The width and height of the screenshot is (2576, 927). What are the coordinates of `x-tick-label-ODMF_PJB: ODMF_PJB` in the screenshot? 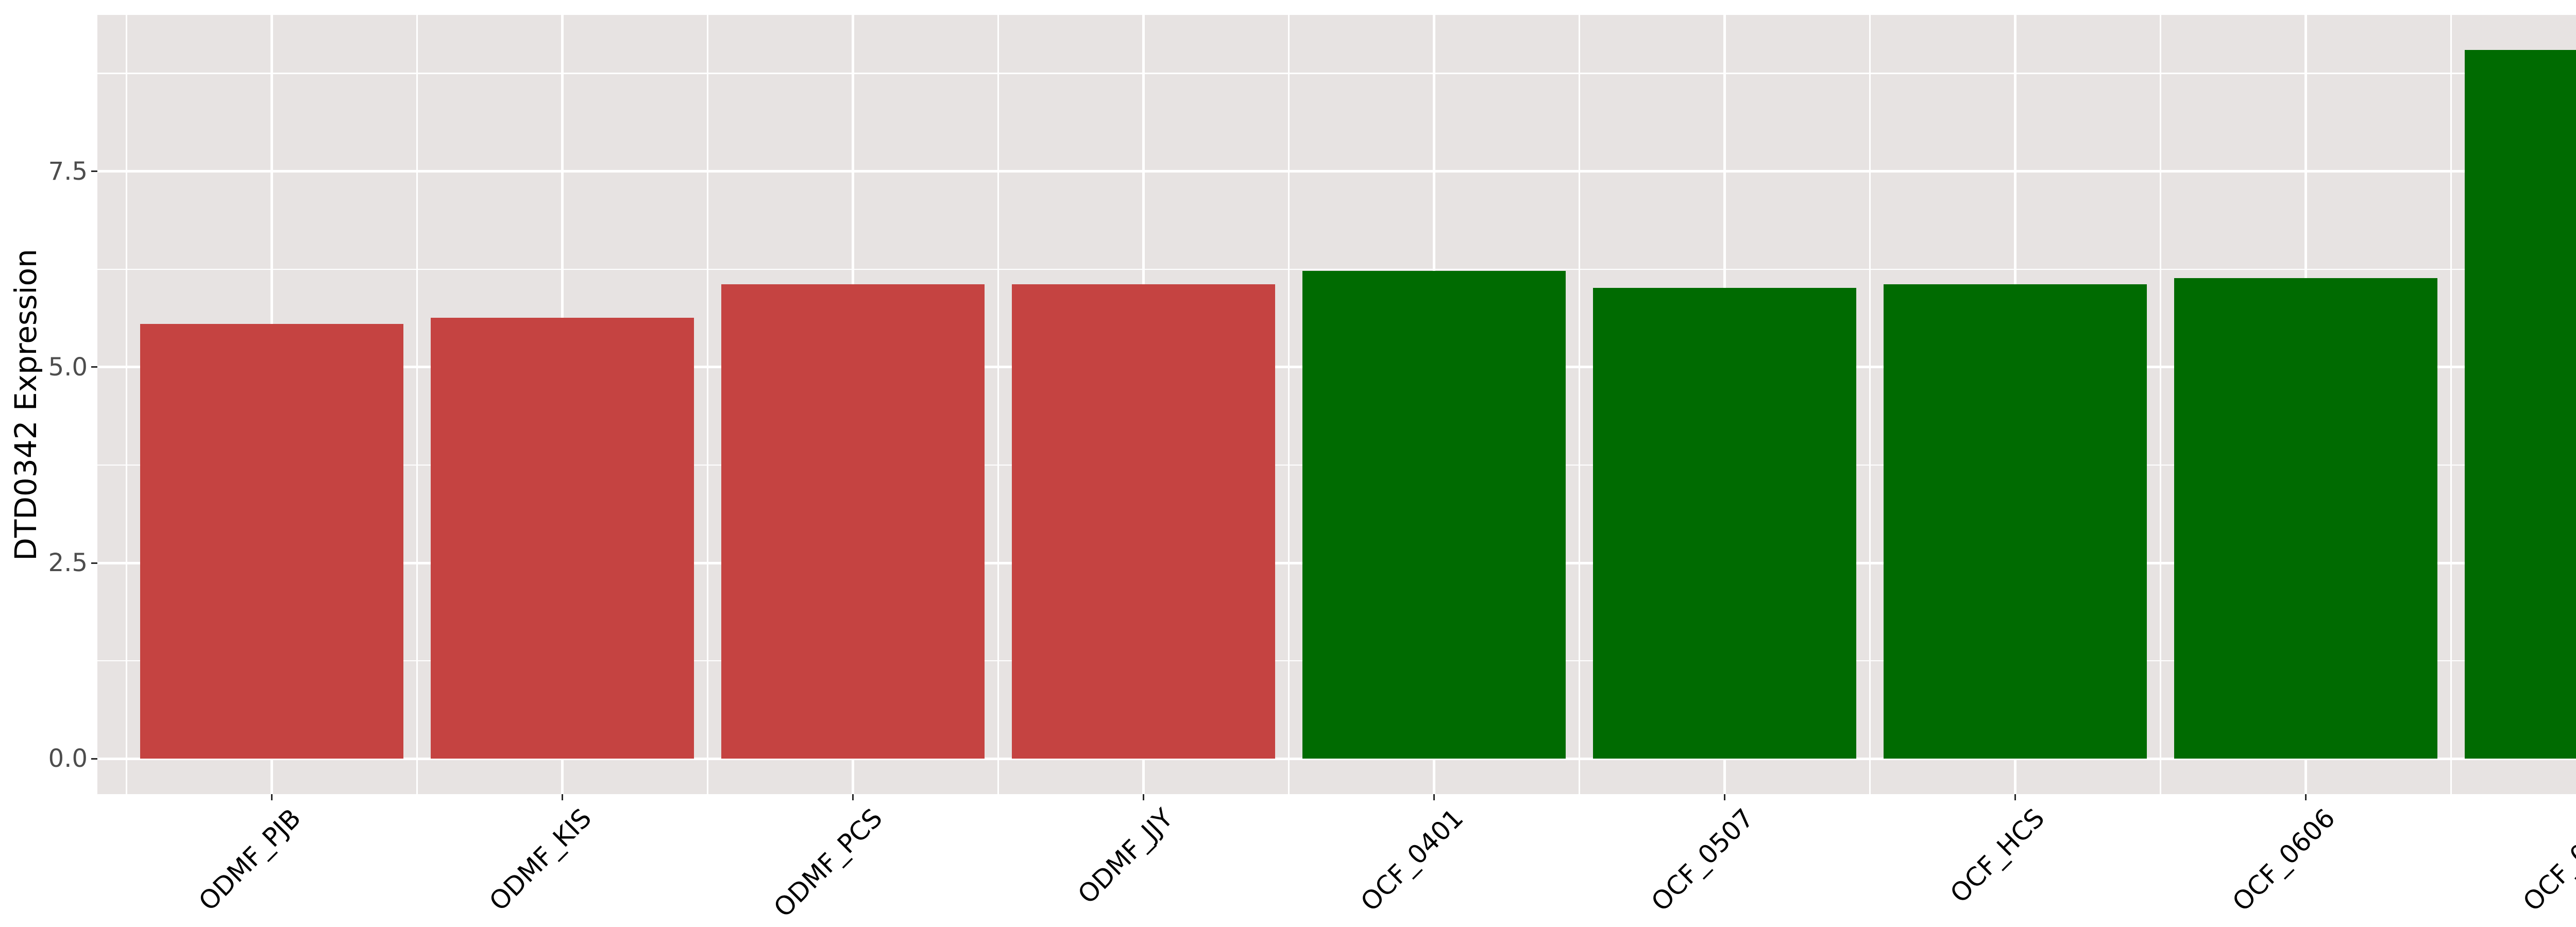 It's located at (250, 860).